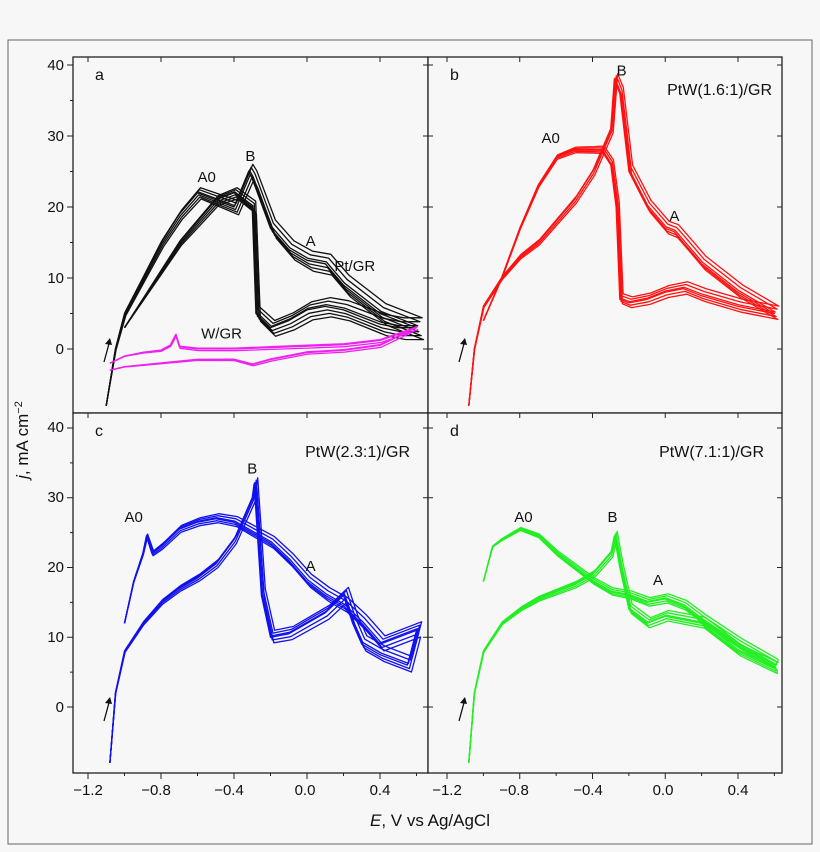 Image resolution: width=820 pixels, height=852 pixels. What do you see at coordinates (719, 90) in the screenshot?
I see `panel-title: PtW(1.6:1)/GR` at bounding box center [719, 90].